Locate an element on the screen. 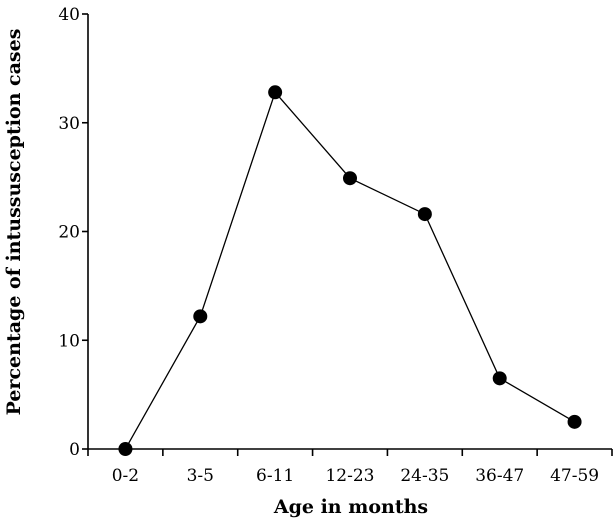 Image resolution: width=614 pixels, height=523 pixels. x-tick-label: 47-59 is located at coordinates (574, 476).